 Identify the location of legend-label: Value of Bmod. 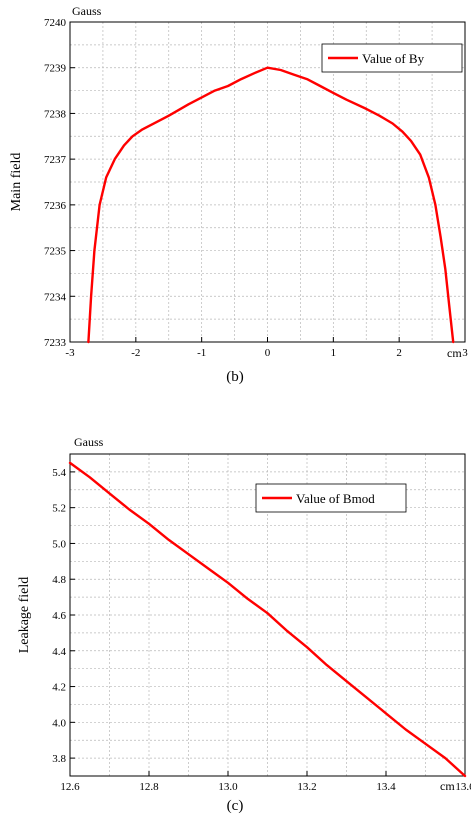
(335, 498).